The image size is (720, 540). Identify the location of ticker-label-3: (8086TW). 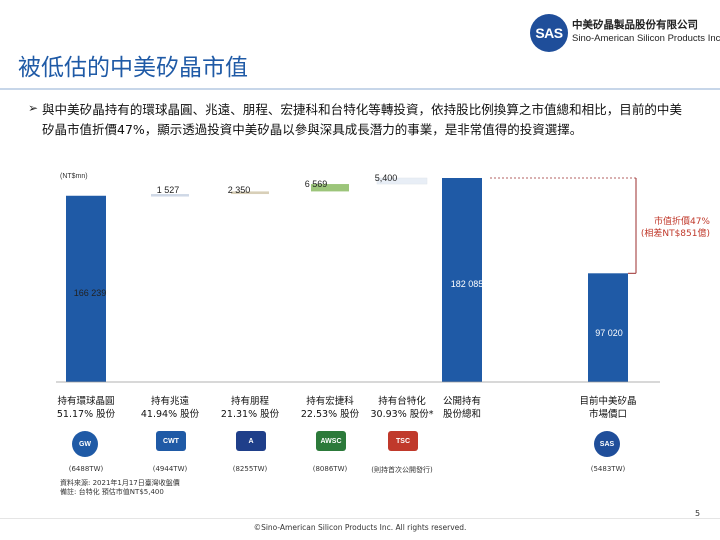
(330, 469).